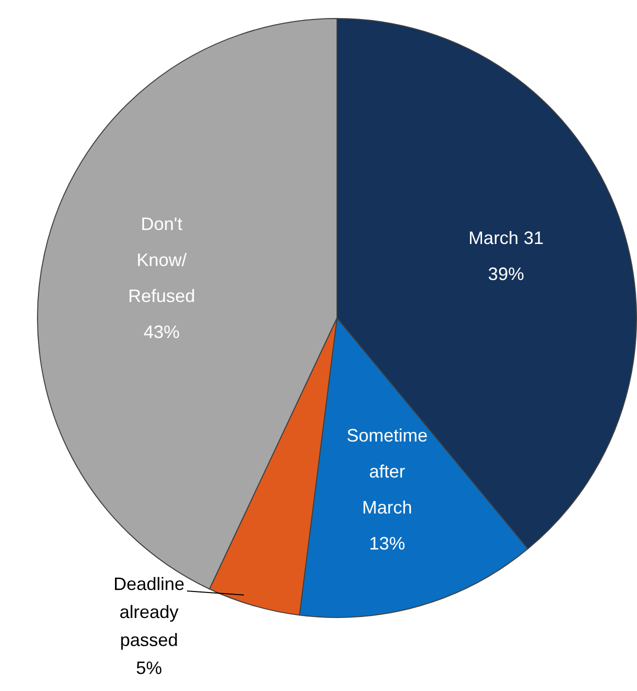 This screenshot has width=637, height=691. What do you see at coordinates (387, 472) in the screenshot?
I see `slice-label: Sometime after March` at bounding box center [387, 472].